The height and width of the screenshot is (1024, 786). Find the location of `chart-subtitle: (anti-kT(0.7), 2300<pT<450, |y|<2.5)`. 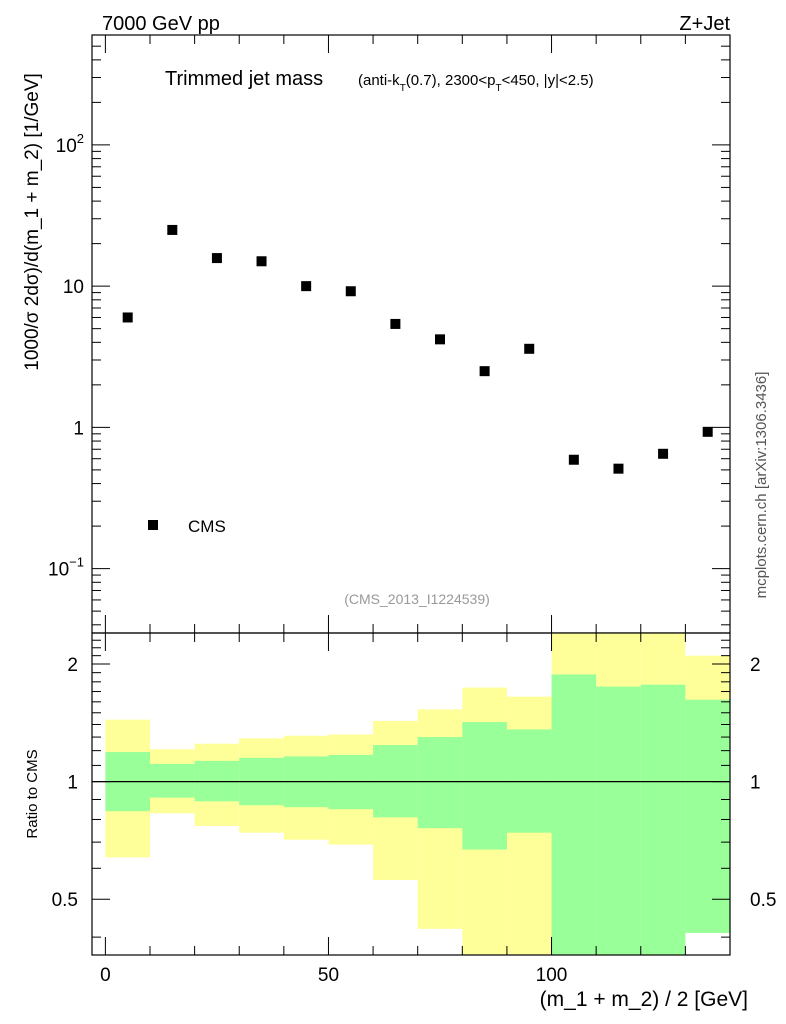

chart-subtitle: (anti-kT(0.7), 2300<pT<450, |y|<2.5) is located at coordinates (476, 83).